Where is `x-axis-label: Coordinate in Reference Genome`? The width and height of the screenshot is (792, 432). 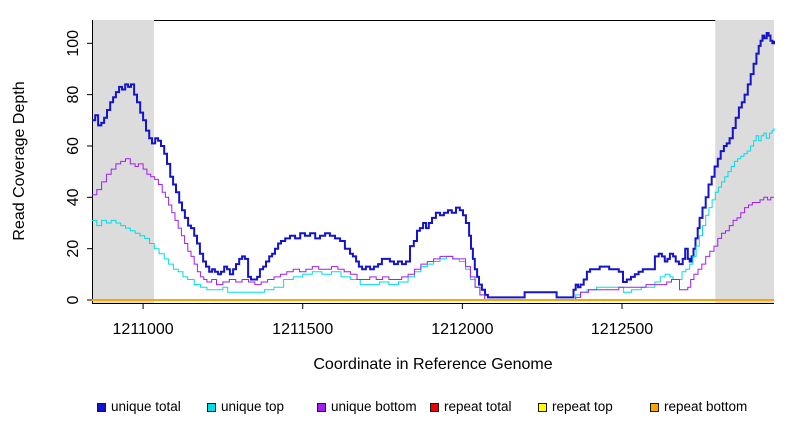
x-axis-label: Coordinate in Reference Genome is located at coordinates (432, 364).